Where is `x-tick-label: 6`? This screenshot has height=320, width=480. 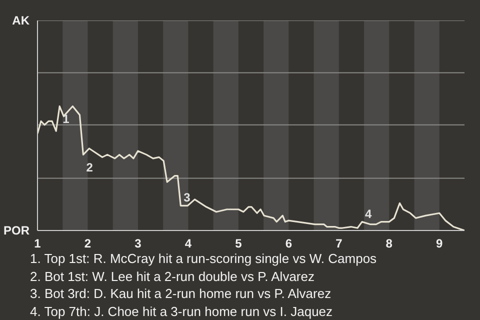 x-tick-label: 6 is located at coordinates (288, 243).